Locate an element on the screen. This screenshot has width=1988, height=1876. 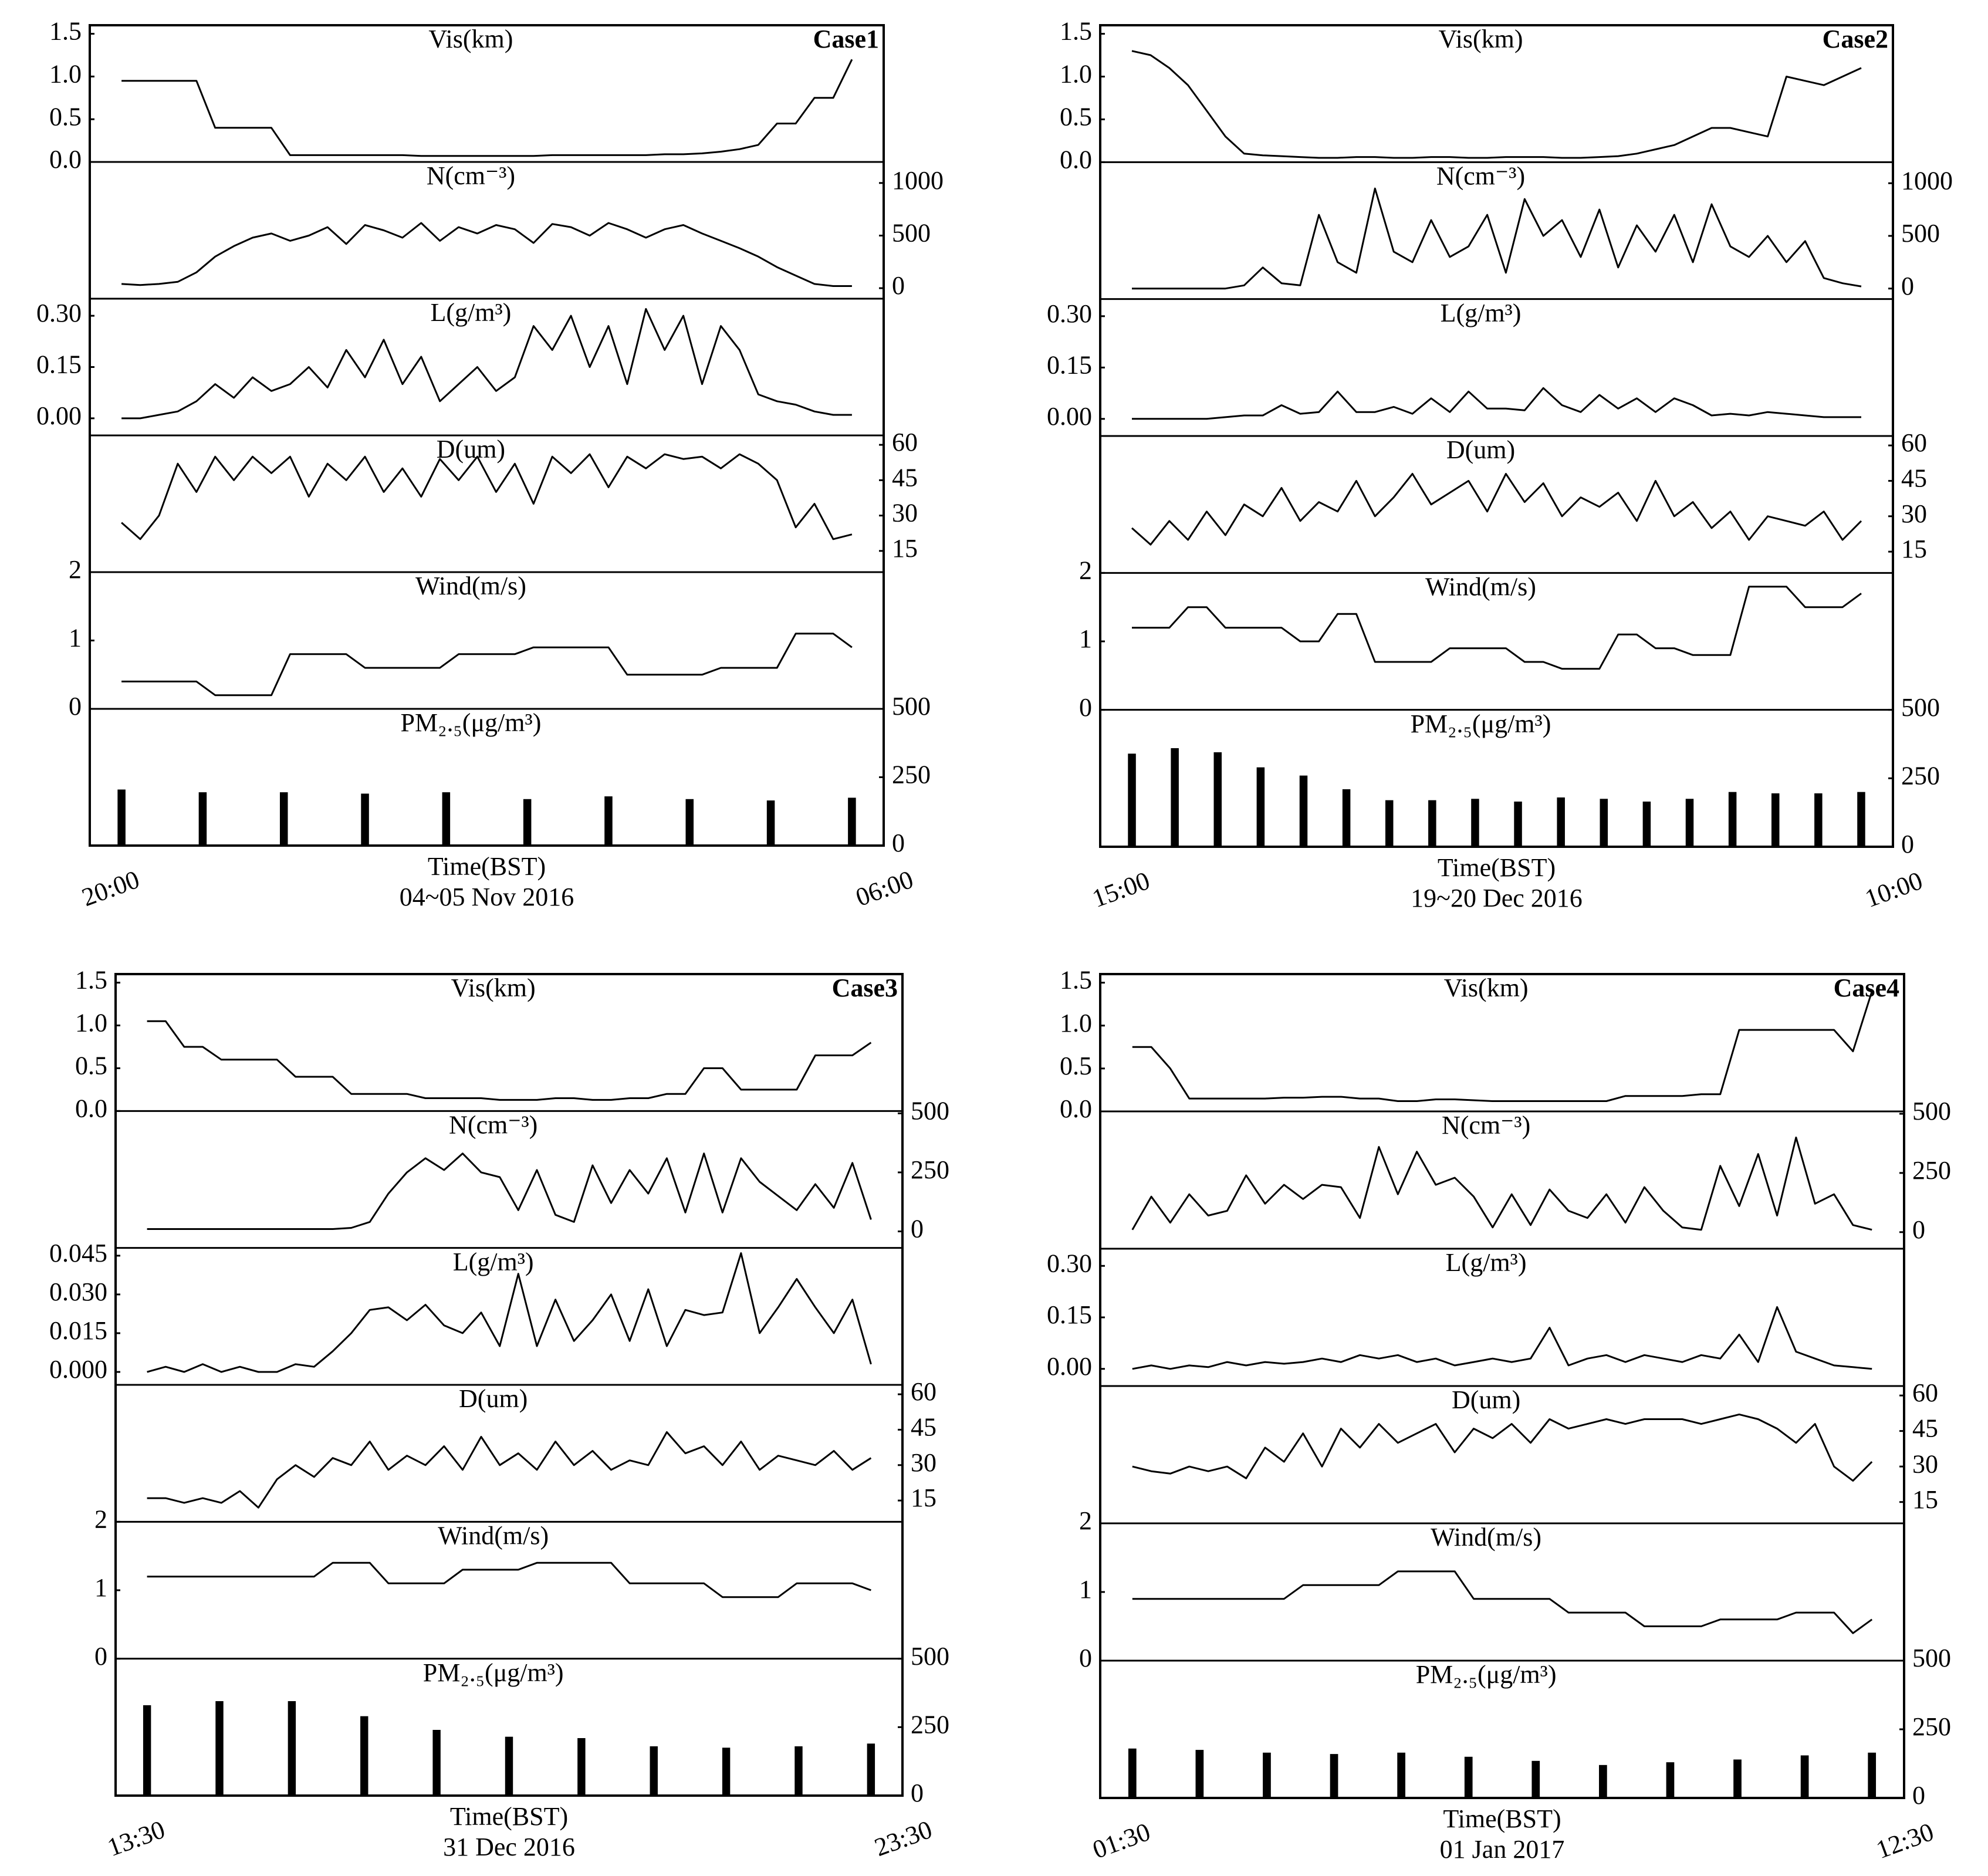
x-start-label: 15:00 is located at coordinates (1121, 890).